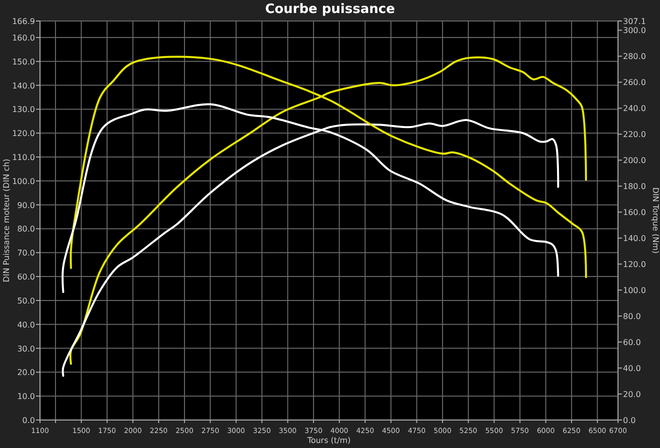 Image resolution: width=660 pixels, height=448 pixels. What do you see at coordinates (26, 301) in the screenshot?
I see `y-tick-label: 50.0` at bounding box center [26, 301].